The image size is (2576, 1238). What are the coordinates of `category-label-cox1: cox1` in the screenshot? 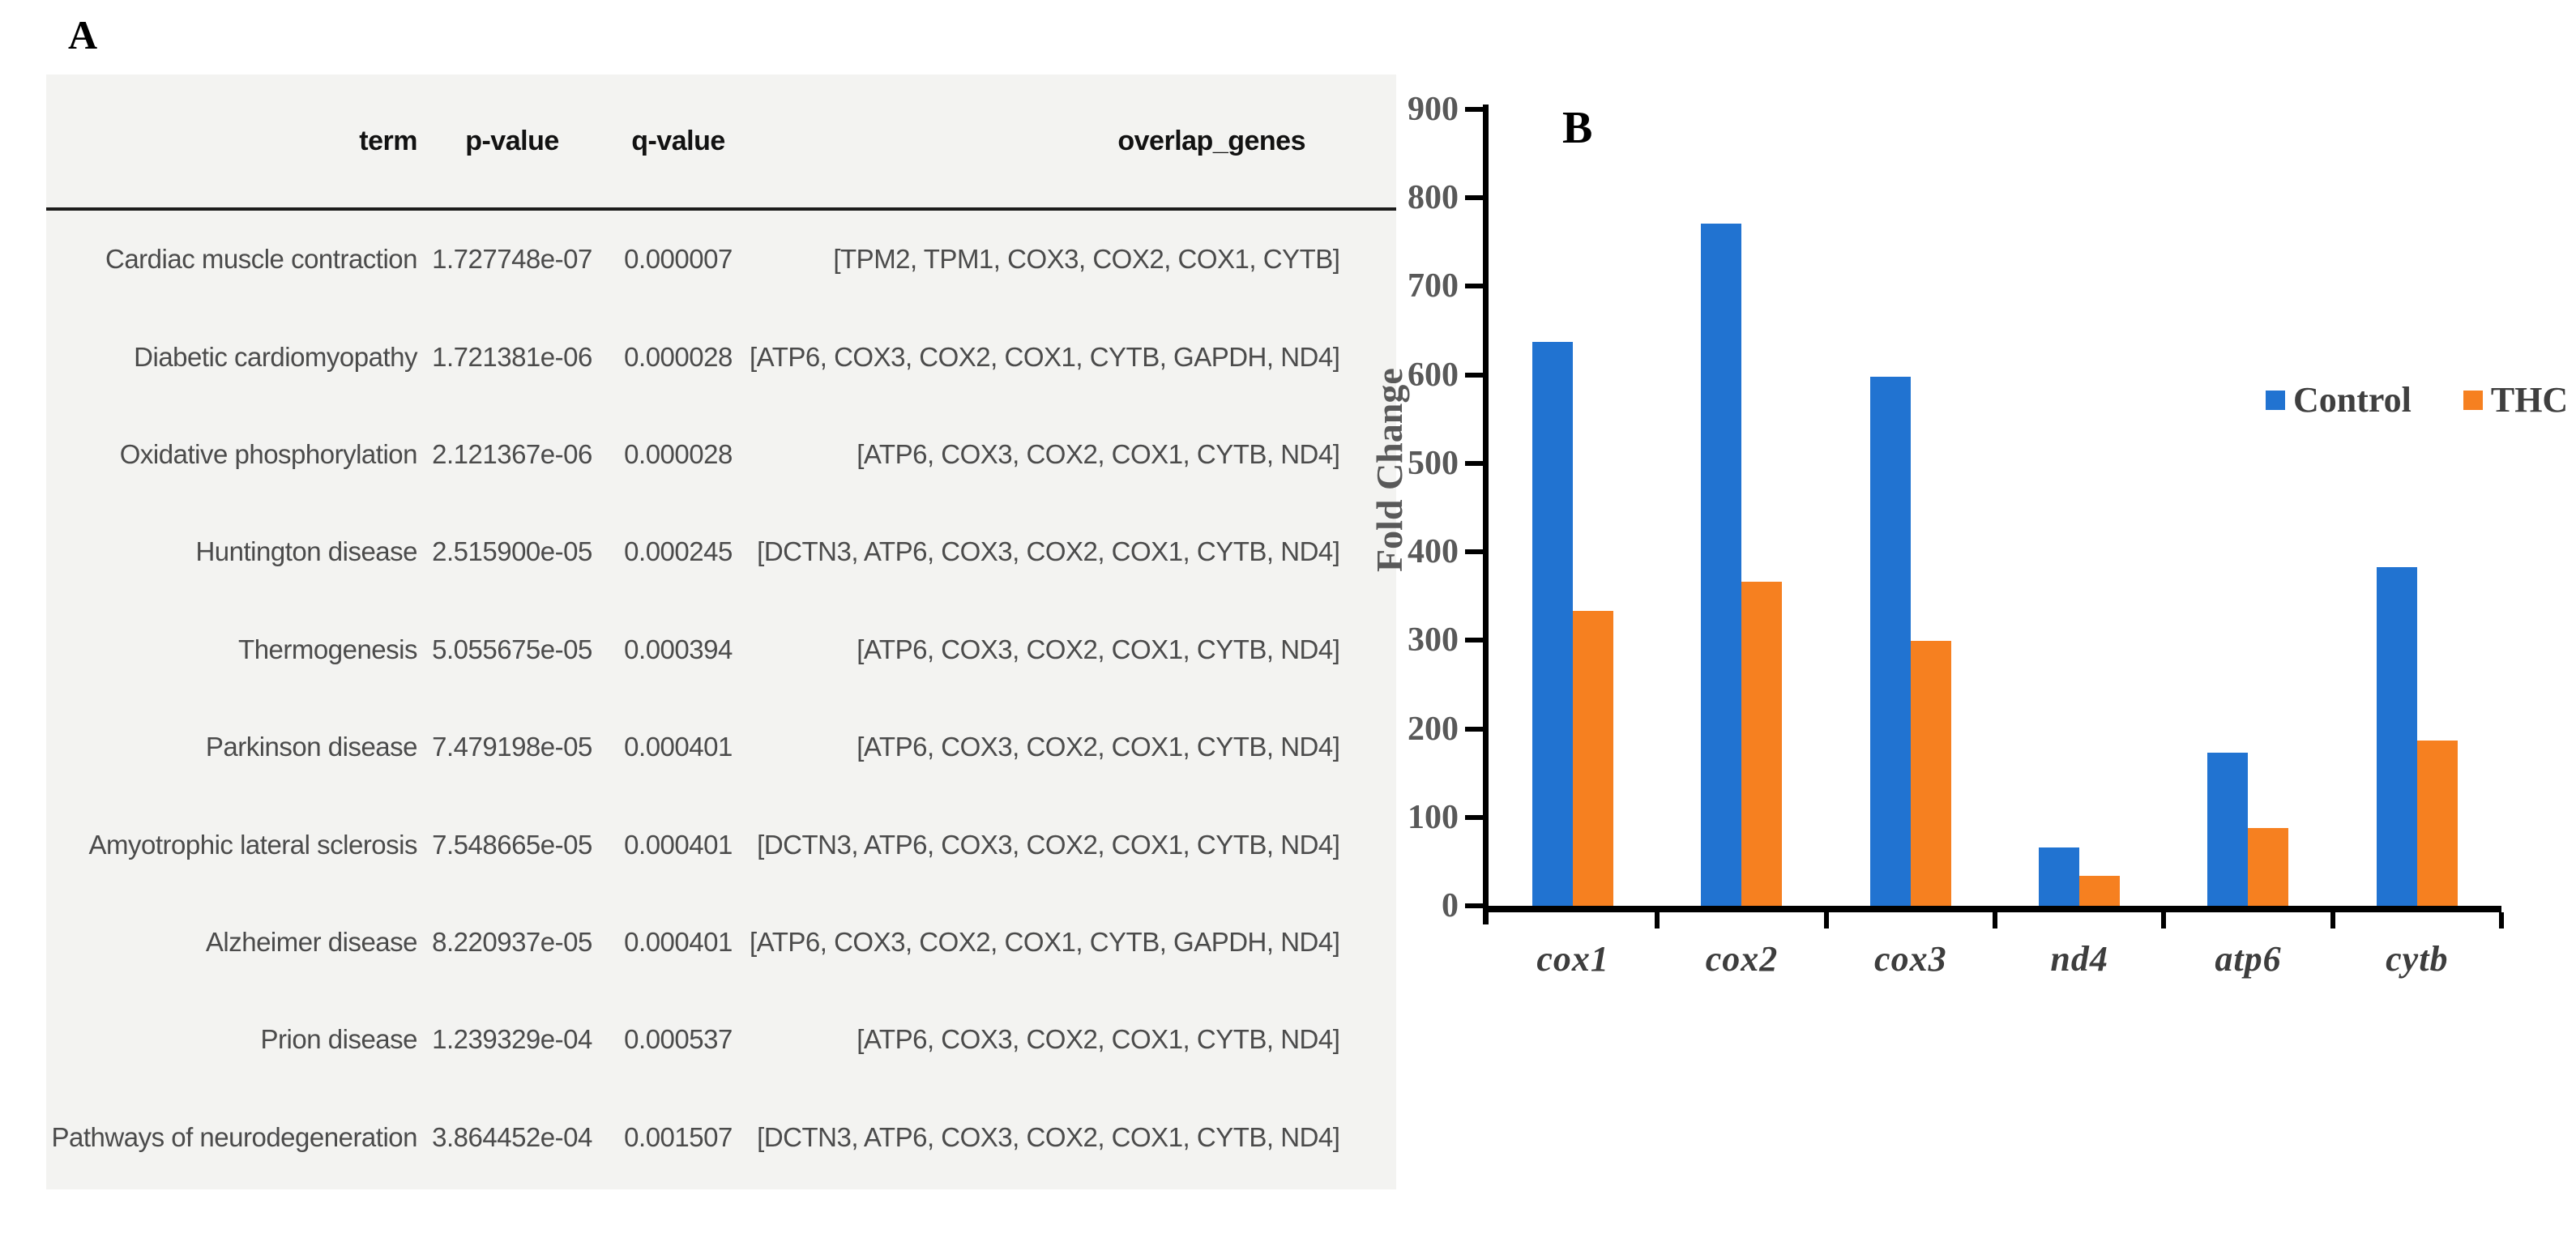 It's located at (1572, 959).